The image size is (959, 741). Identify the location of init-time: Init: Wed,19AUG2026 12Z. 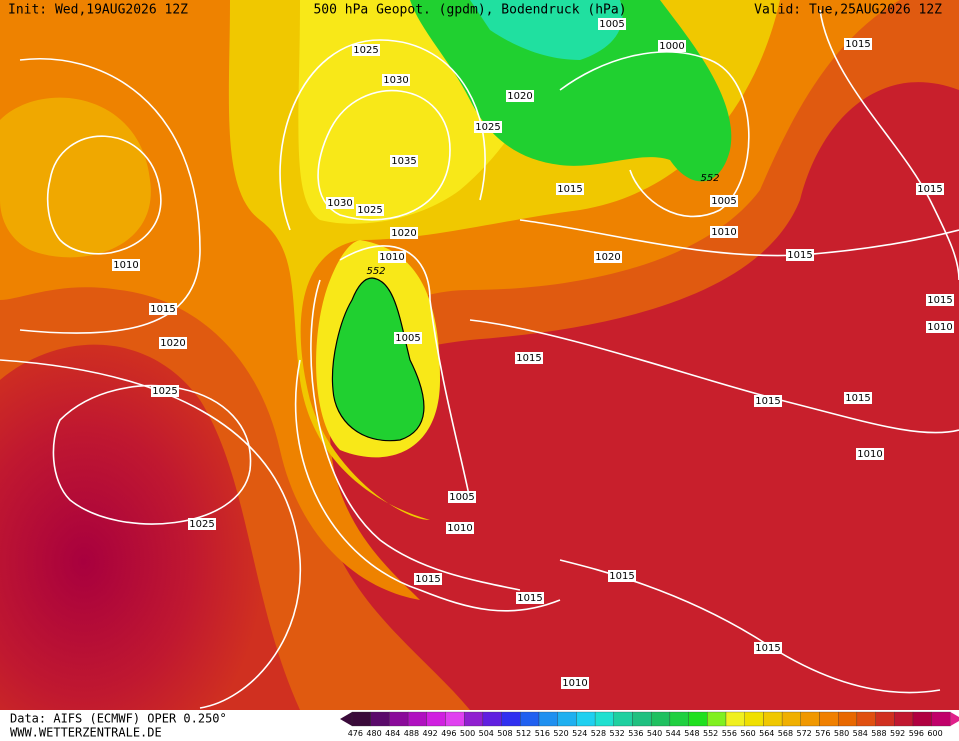
(98, 10).